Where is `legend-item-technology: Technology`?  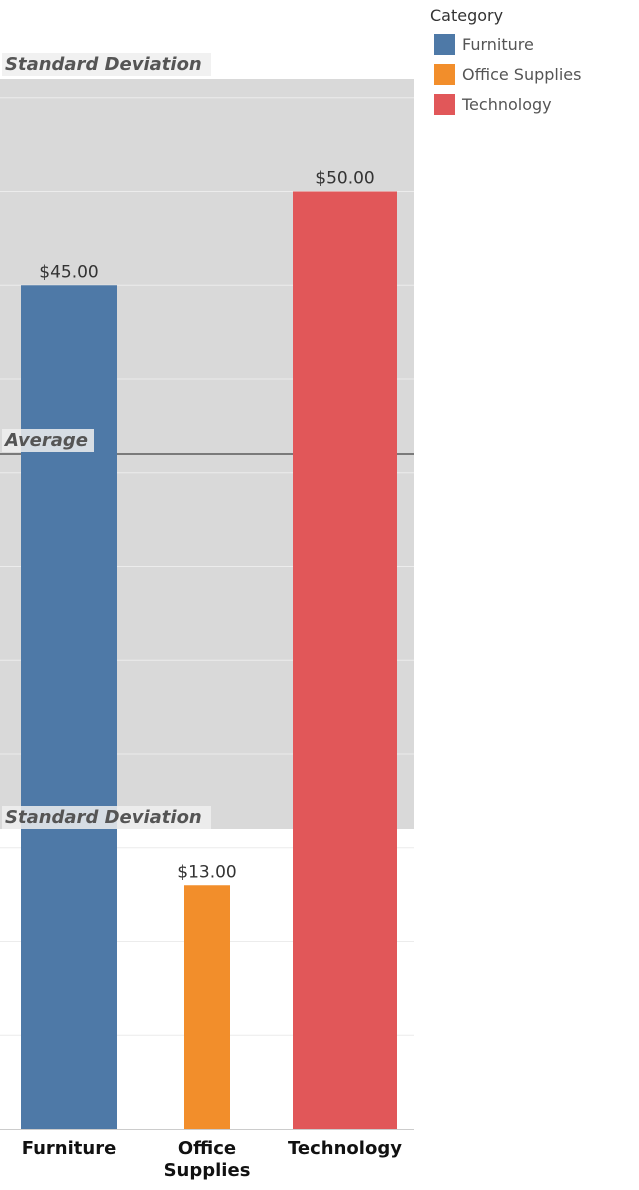 legend-item-technology: Technology is located at coordinates (505, 104).